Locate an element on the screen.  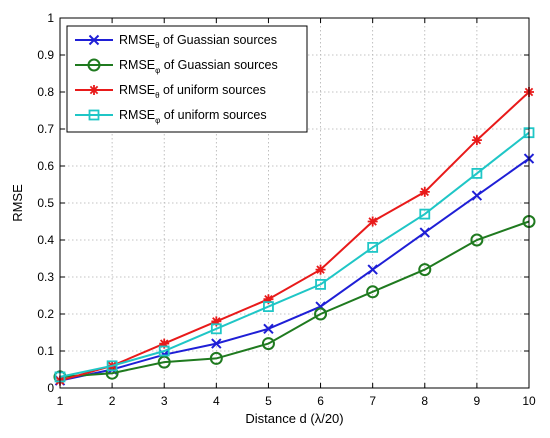
y-tick-label: 0.6 is located at coordinates (45, 166).